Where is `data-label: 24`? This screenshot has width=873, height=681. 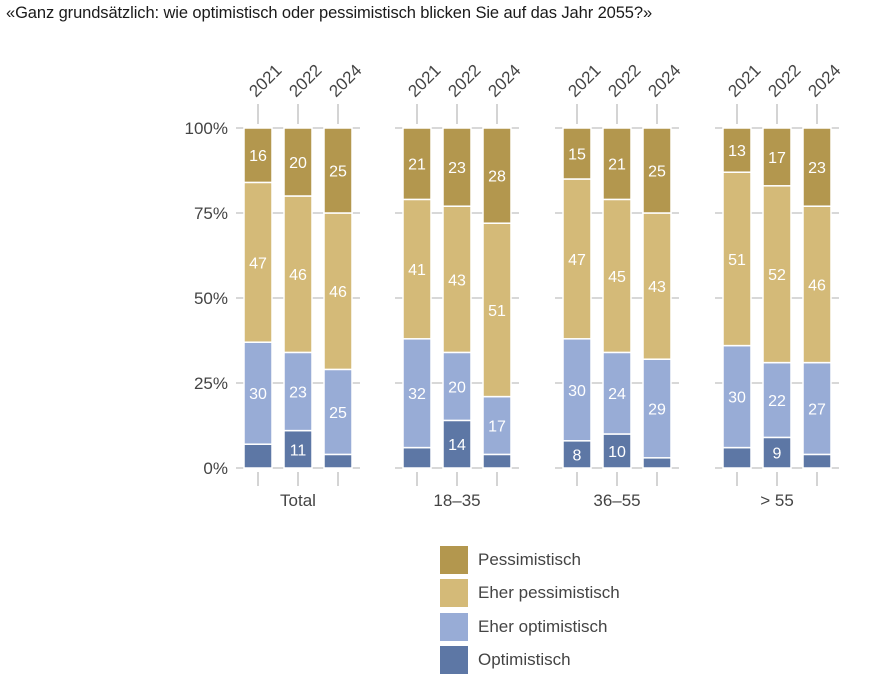 data-label: 24 is located at coordinates (617, 394).